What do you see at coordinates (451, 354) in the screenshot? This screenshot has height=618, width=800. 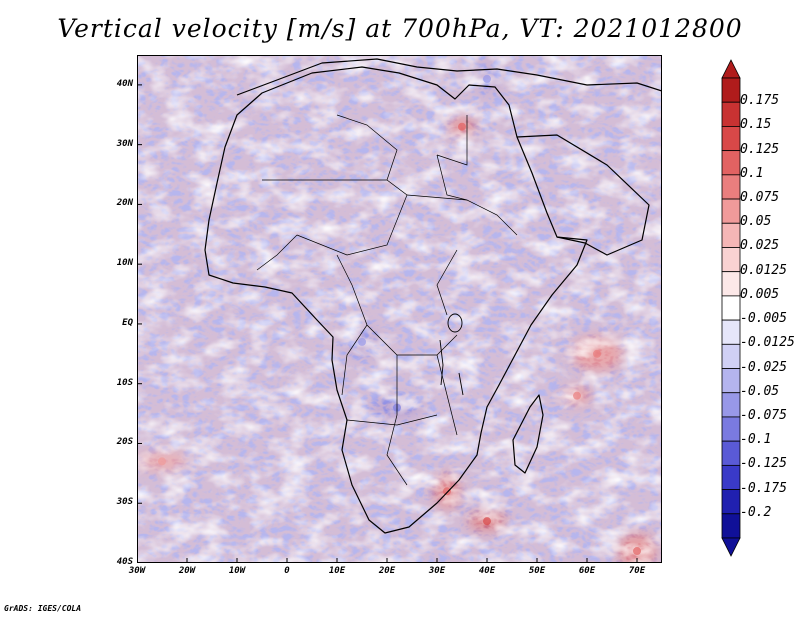 I see `lakes` at bounding box center [451, 354].